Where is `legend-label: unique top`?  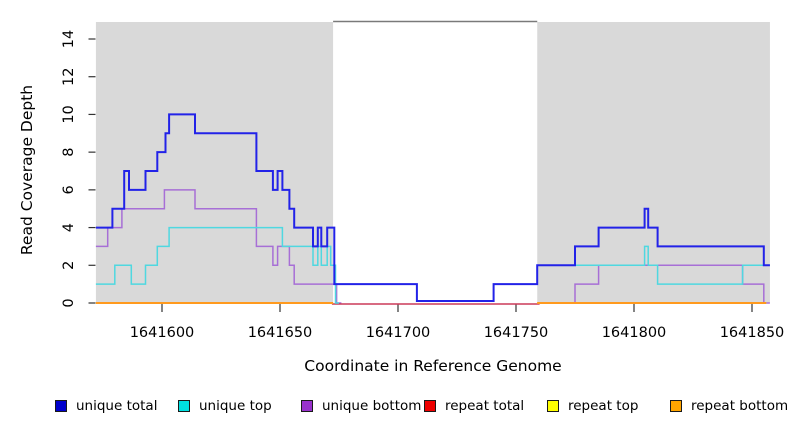 legend-label: unique top is located at coordinates (235, 406).